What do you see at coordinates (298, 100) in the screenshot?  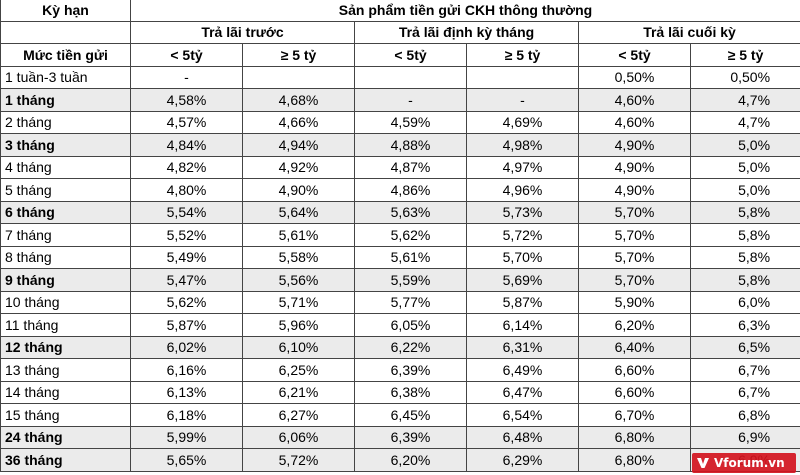 I see `rate-cell: 4,68%` at bounding box center [298, 100].